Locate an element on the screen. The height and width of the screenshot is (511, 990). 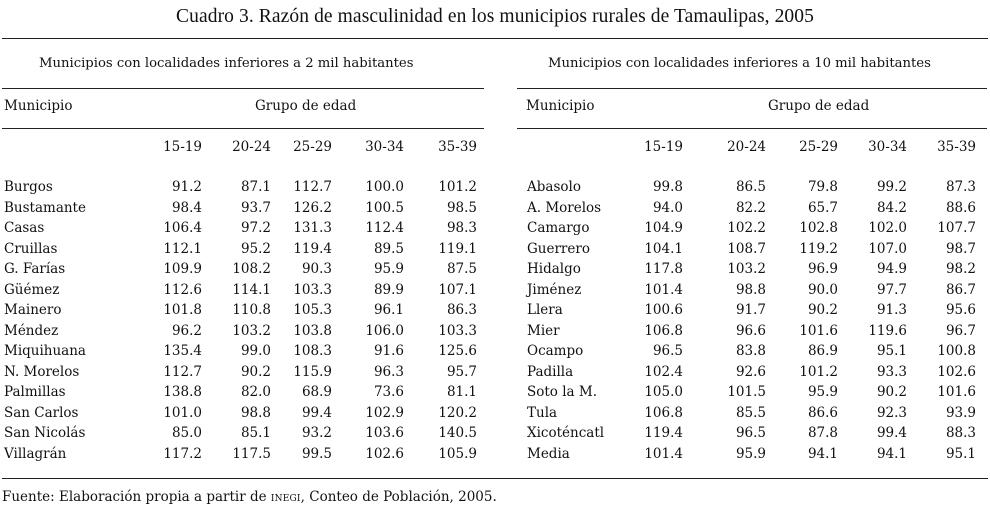
table-row: Soto la M. 105.0 101.5 95.9 90.2 101.6 is located at coordinates (752, 394).